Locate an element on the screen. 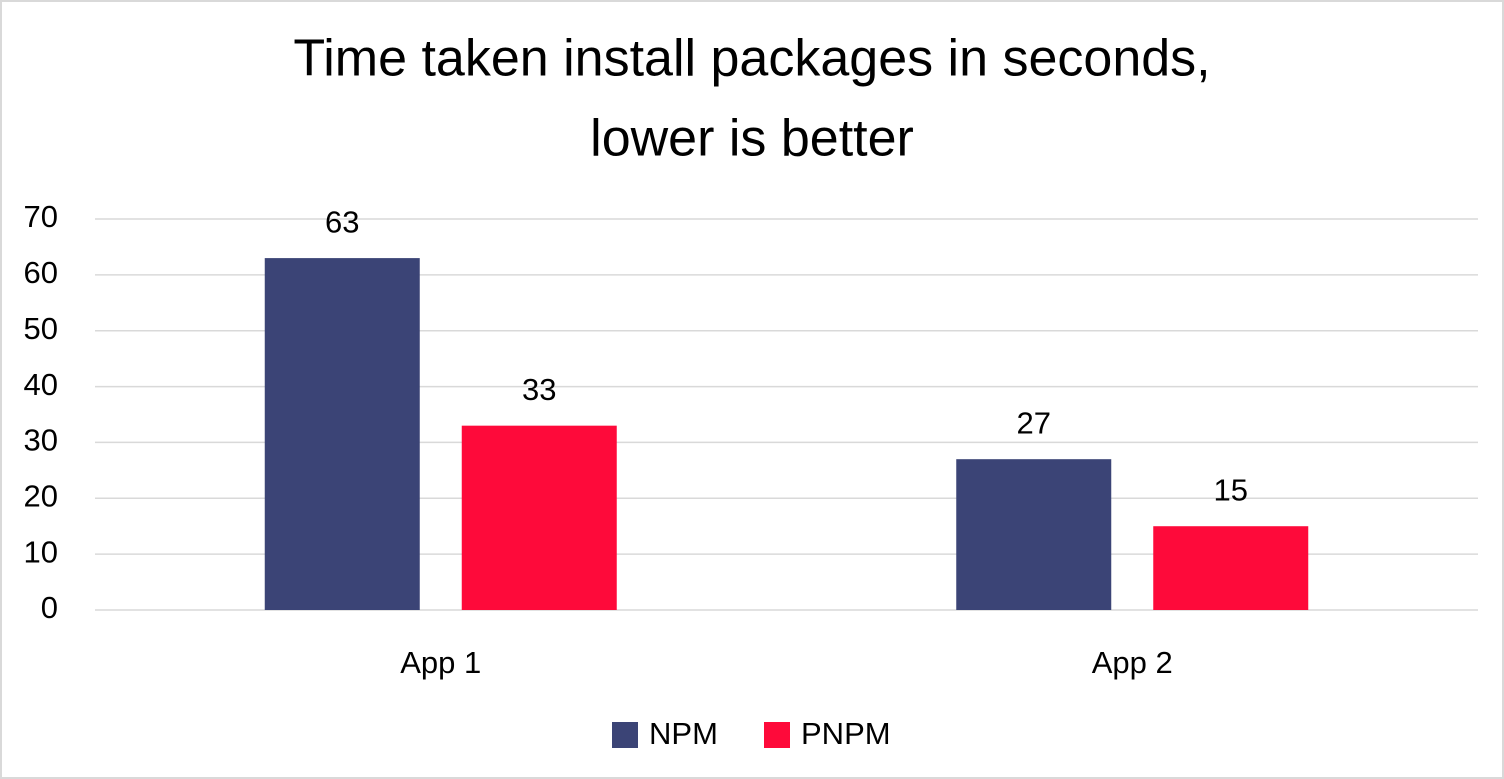 This screenshot has height=779, width=1504. chart-title: Time taken install packages in seconds, is located at coordinates (751, 59).